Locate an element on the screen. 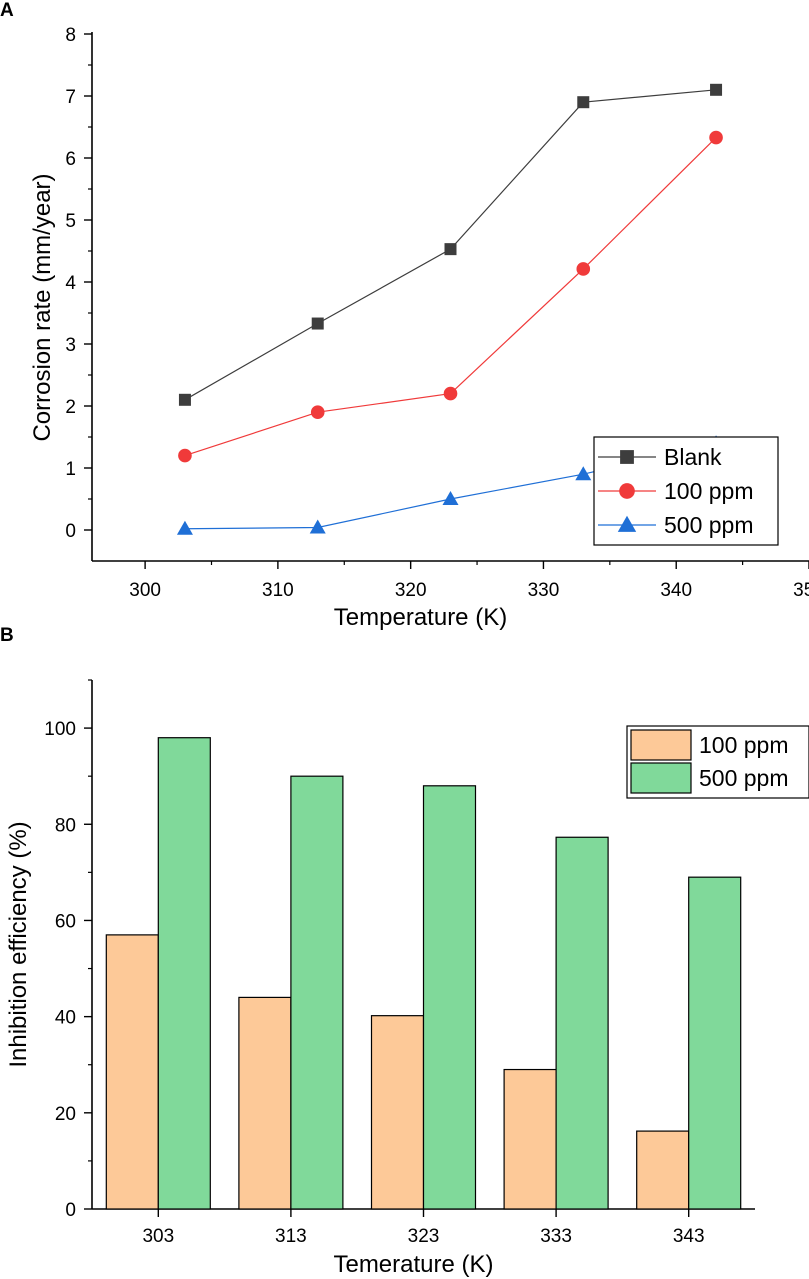 The image size is (809, 1279). x-tick-label: 333 is located at coordinates (556, 1236).